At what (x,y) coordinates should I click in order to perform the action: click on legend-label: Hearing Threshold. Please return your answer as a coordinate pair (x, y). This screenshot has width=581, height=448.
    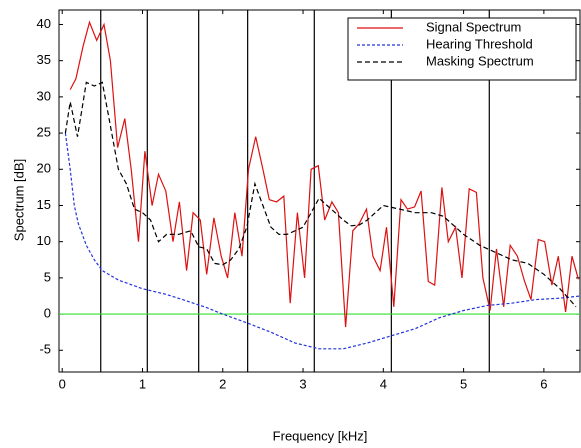
    Looking at the image, I should click on (479, 43).